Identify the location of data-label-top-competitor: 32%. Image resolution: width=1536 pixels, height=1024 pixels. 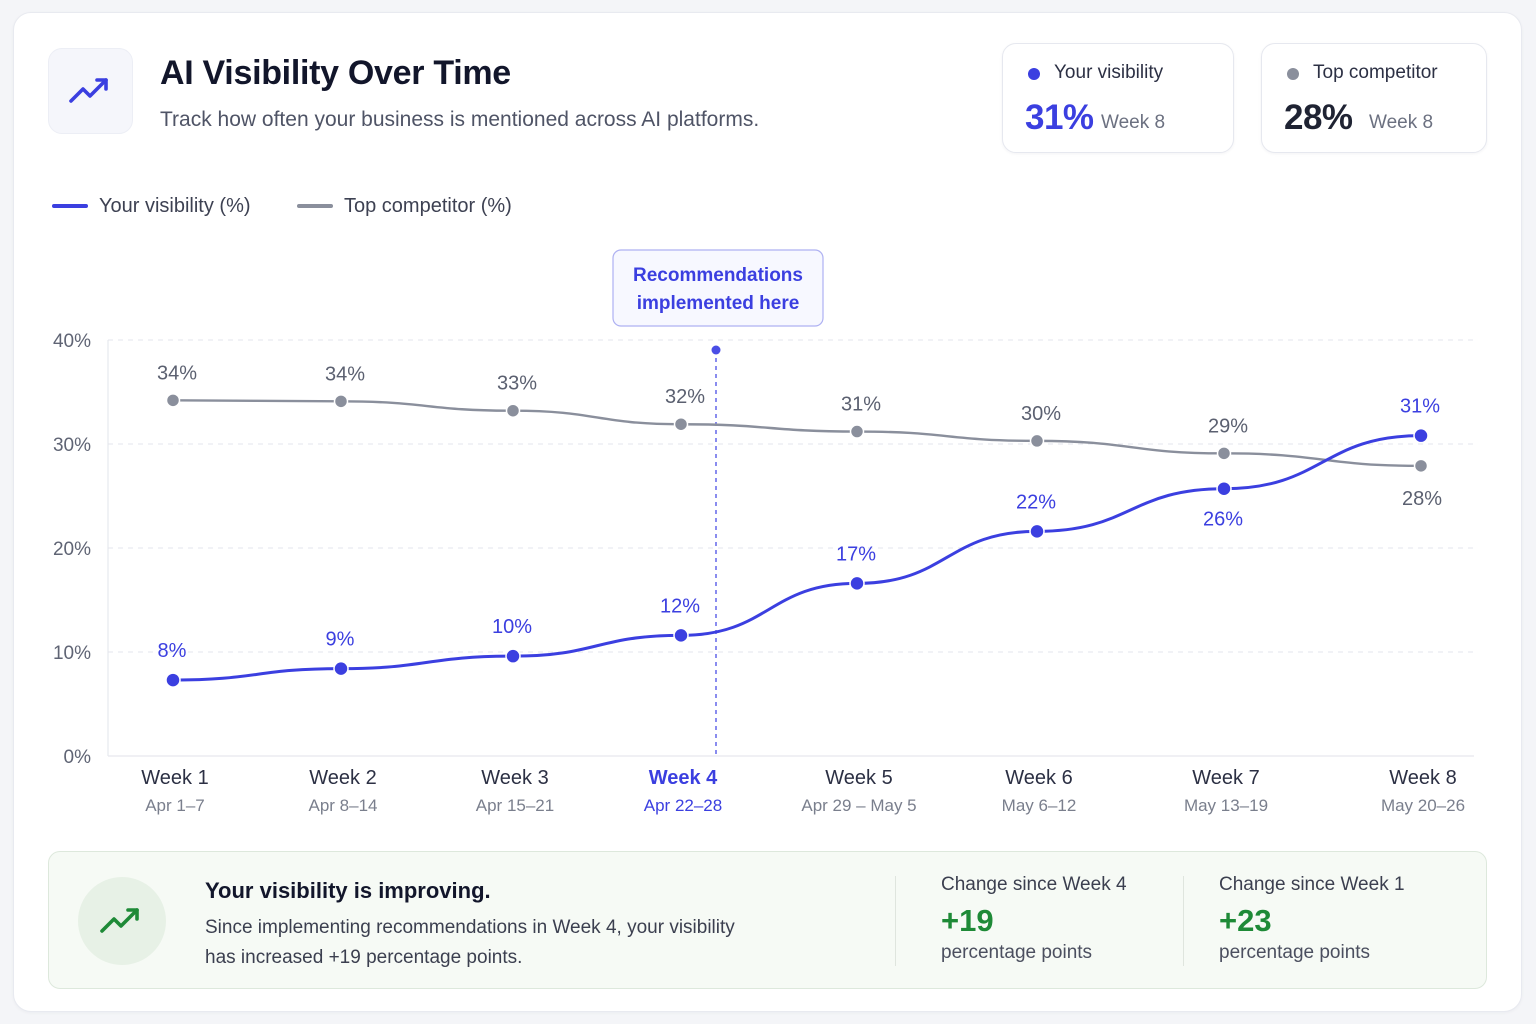
(685, 397).